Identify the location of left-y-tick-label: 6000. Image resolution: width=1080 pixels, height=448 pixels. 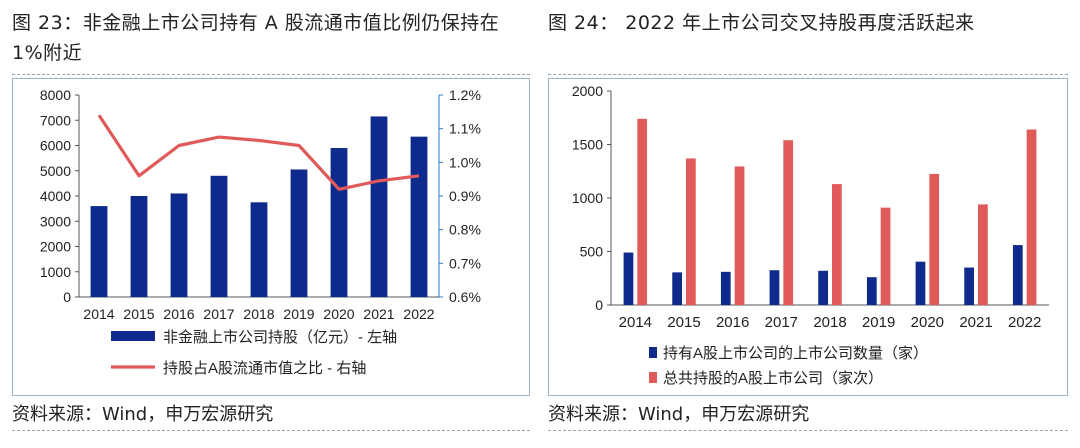
(55, 146).